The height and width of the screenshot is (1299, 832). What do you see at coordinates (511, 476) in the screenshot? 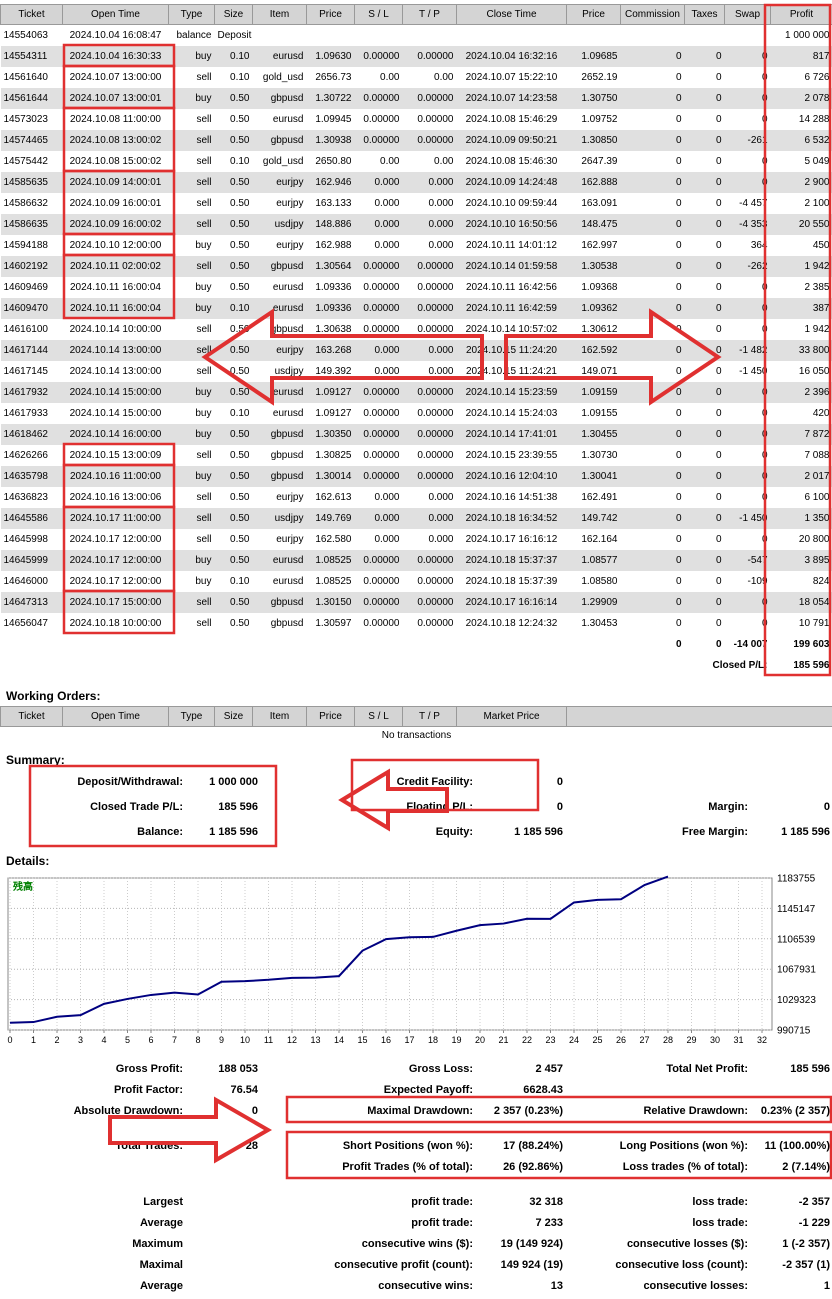
I see `cell-close-time: 2024.10.16 12:04:10` at bounding box center [511, 476].